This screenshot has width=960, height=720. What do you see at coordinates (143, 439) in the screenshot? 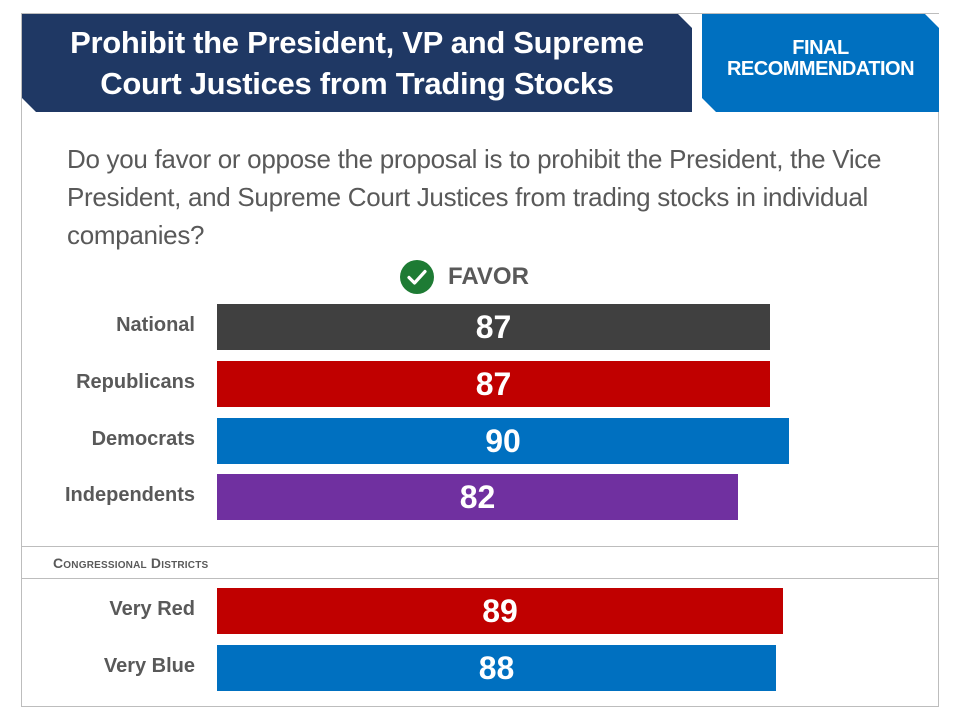
I see `bar-label: Democrats` at bounding box center [143, 439].